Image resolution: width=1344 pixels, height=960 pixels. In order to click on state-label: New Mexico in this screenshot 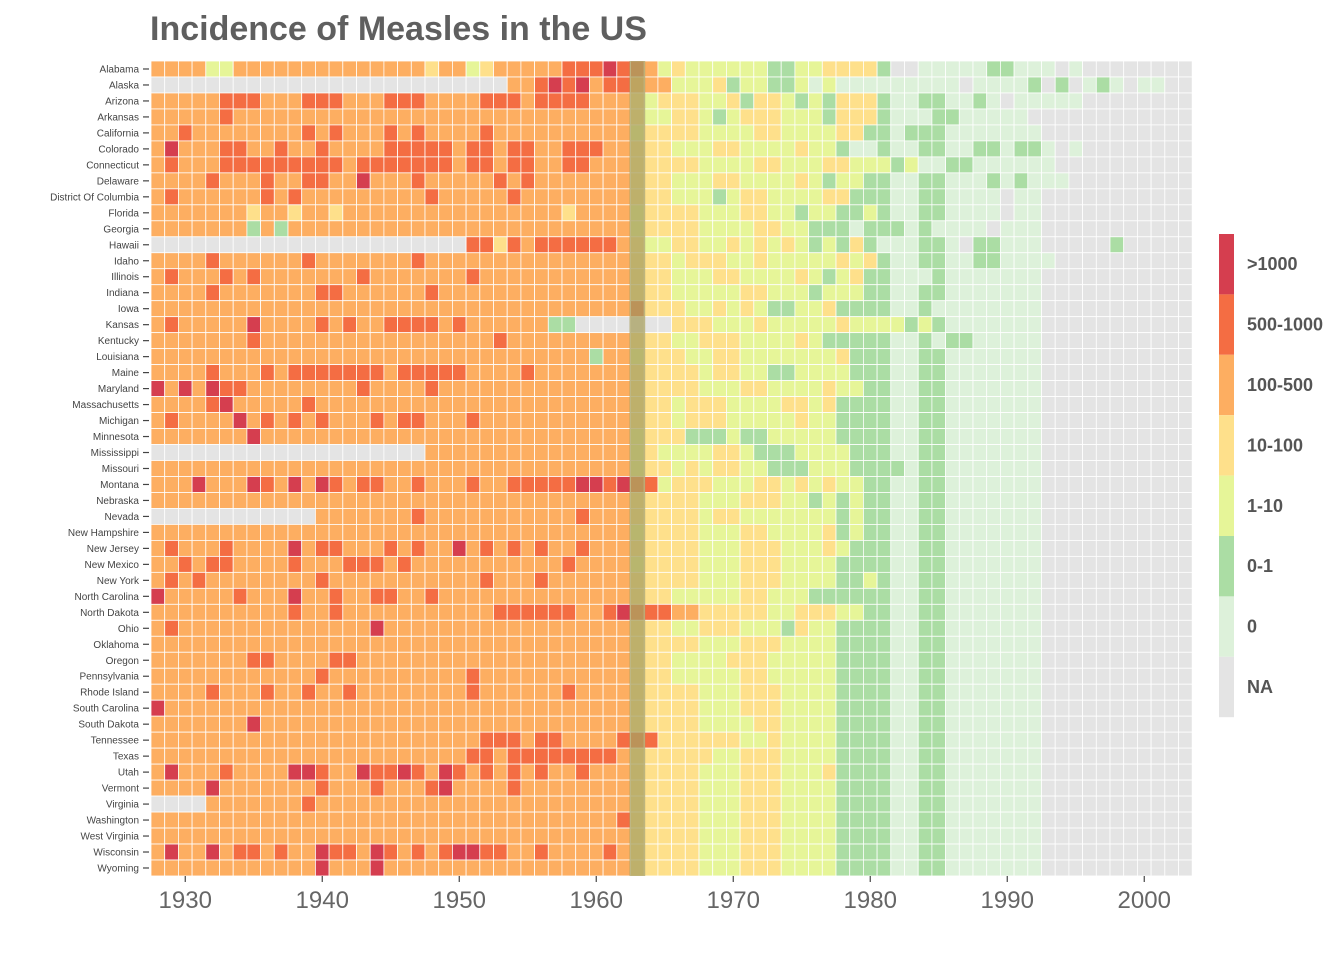, I will do `click(112, 565)`.